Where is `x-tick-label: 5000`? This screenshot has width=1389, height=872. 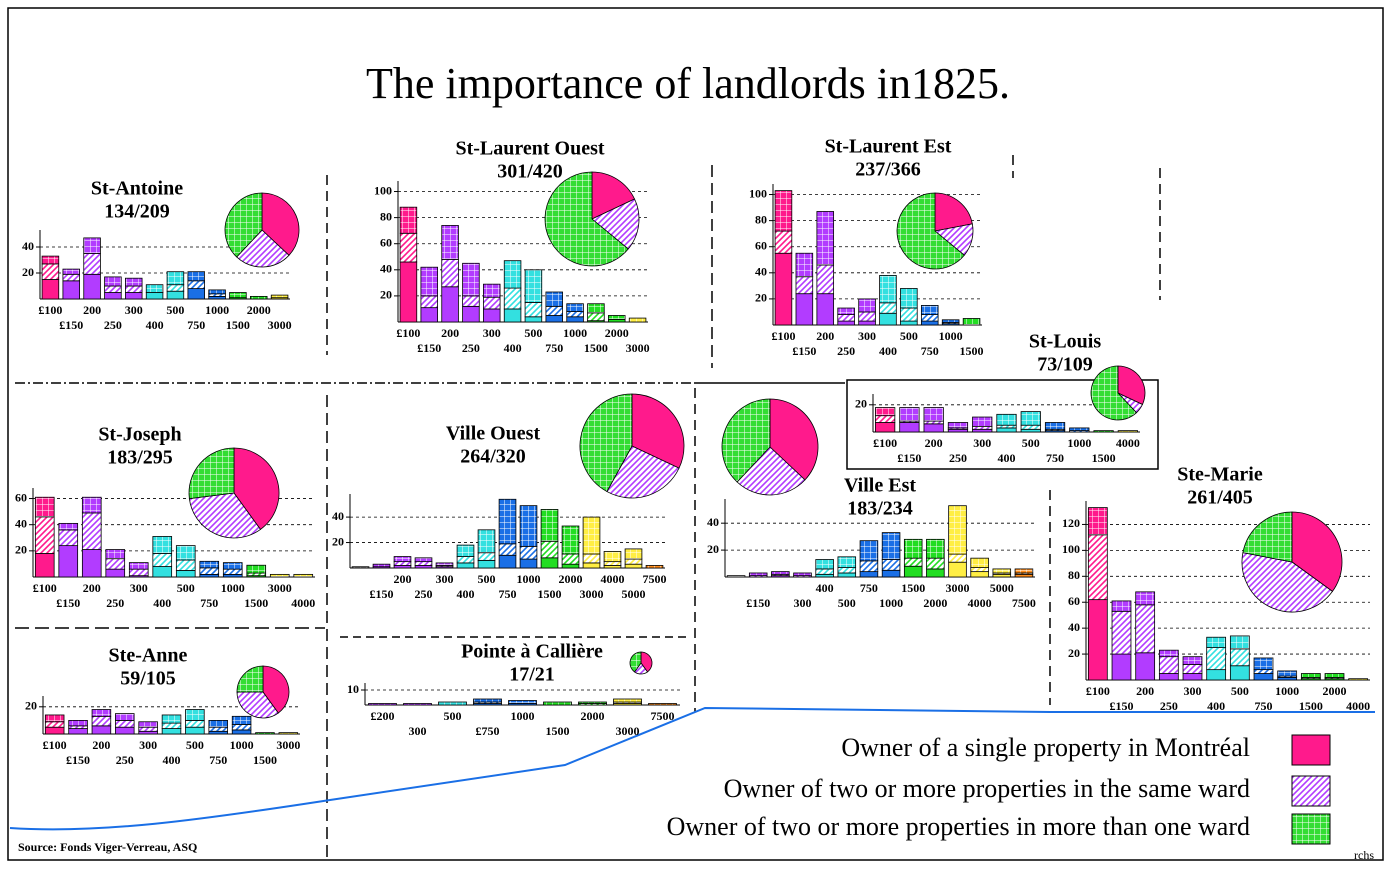
x-tick-label: 5000 is located at coordinates (1002, 588).